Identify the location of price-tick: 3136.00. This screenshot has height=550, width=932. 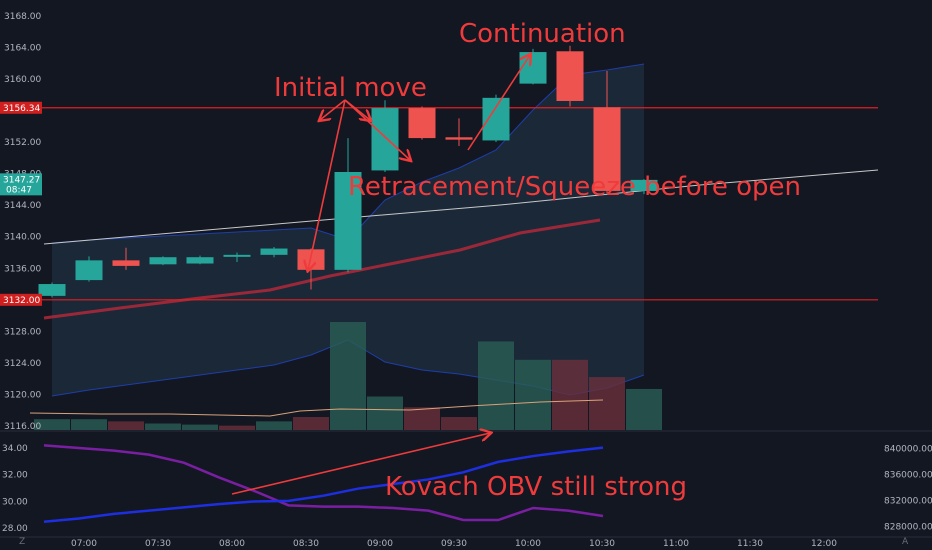
(22, 269).